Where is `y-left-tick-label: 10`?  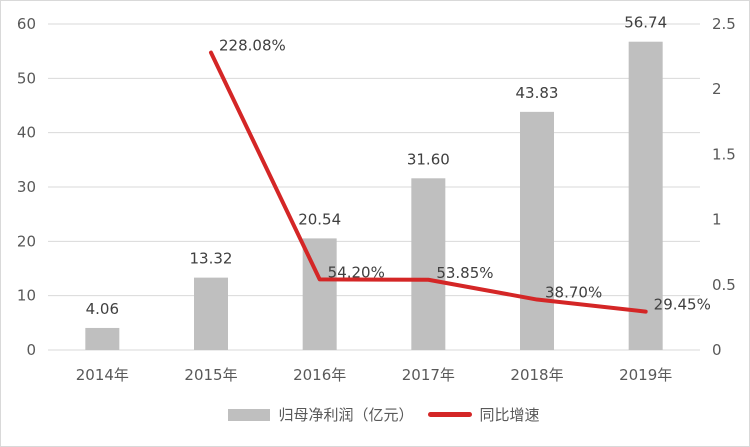 y-left-tick-label: 10 is located at coordinates (26, 296).